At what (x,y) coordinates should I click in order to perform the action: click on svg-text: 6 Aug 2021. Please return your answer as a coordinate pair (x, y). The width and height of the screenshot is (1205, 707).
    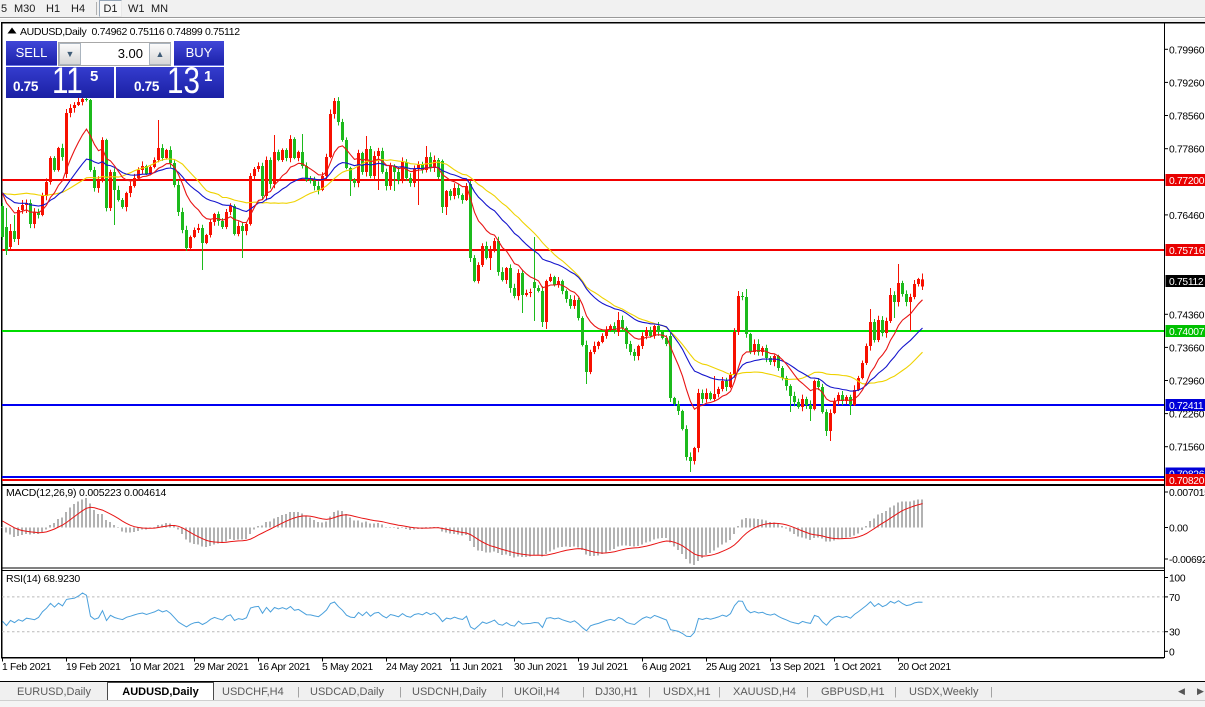
    Looking at the image, I should click on (667, 667).